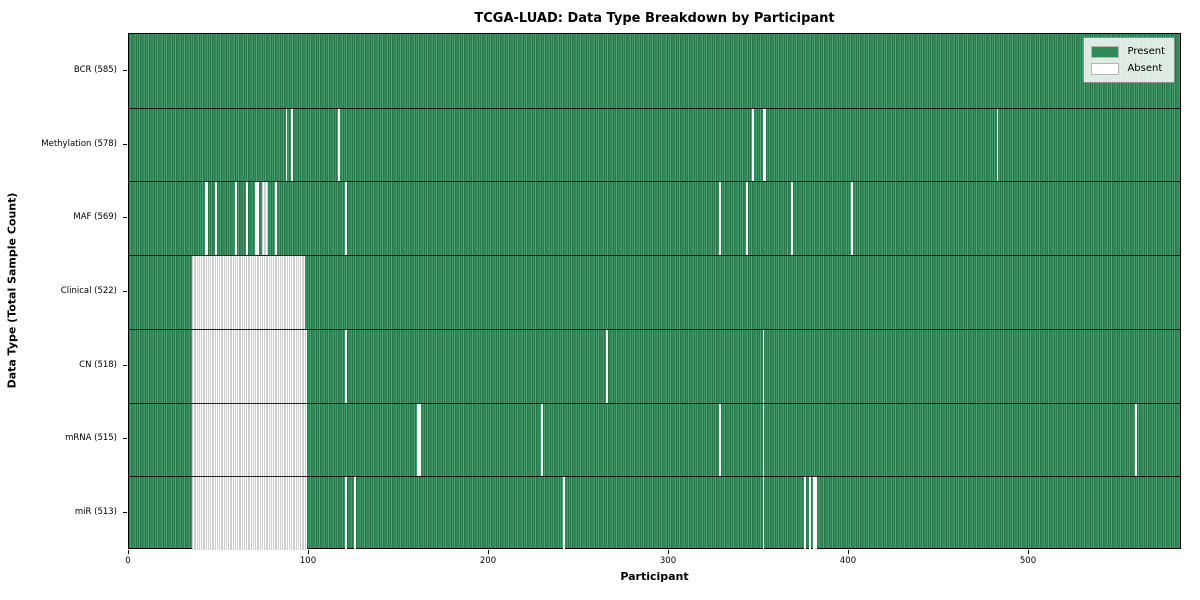 This screenshot has height=600, width=1200. What do you see at coordinates (91, 438) in the screenshot?
I see `y-tick-label: mRNA (515)` at bounding box center [91, 438].